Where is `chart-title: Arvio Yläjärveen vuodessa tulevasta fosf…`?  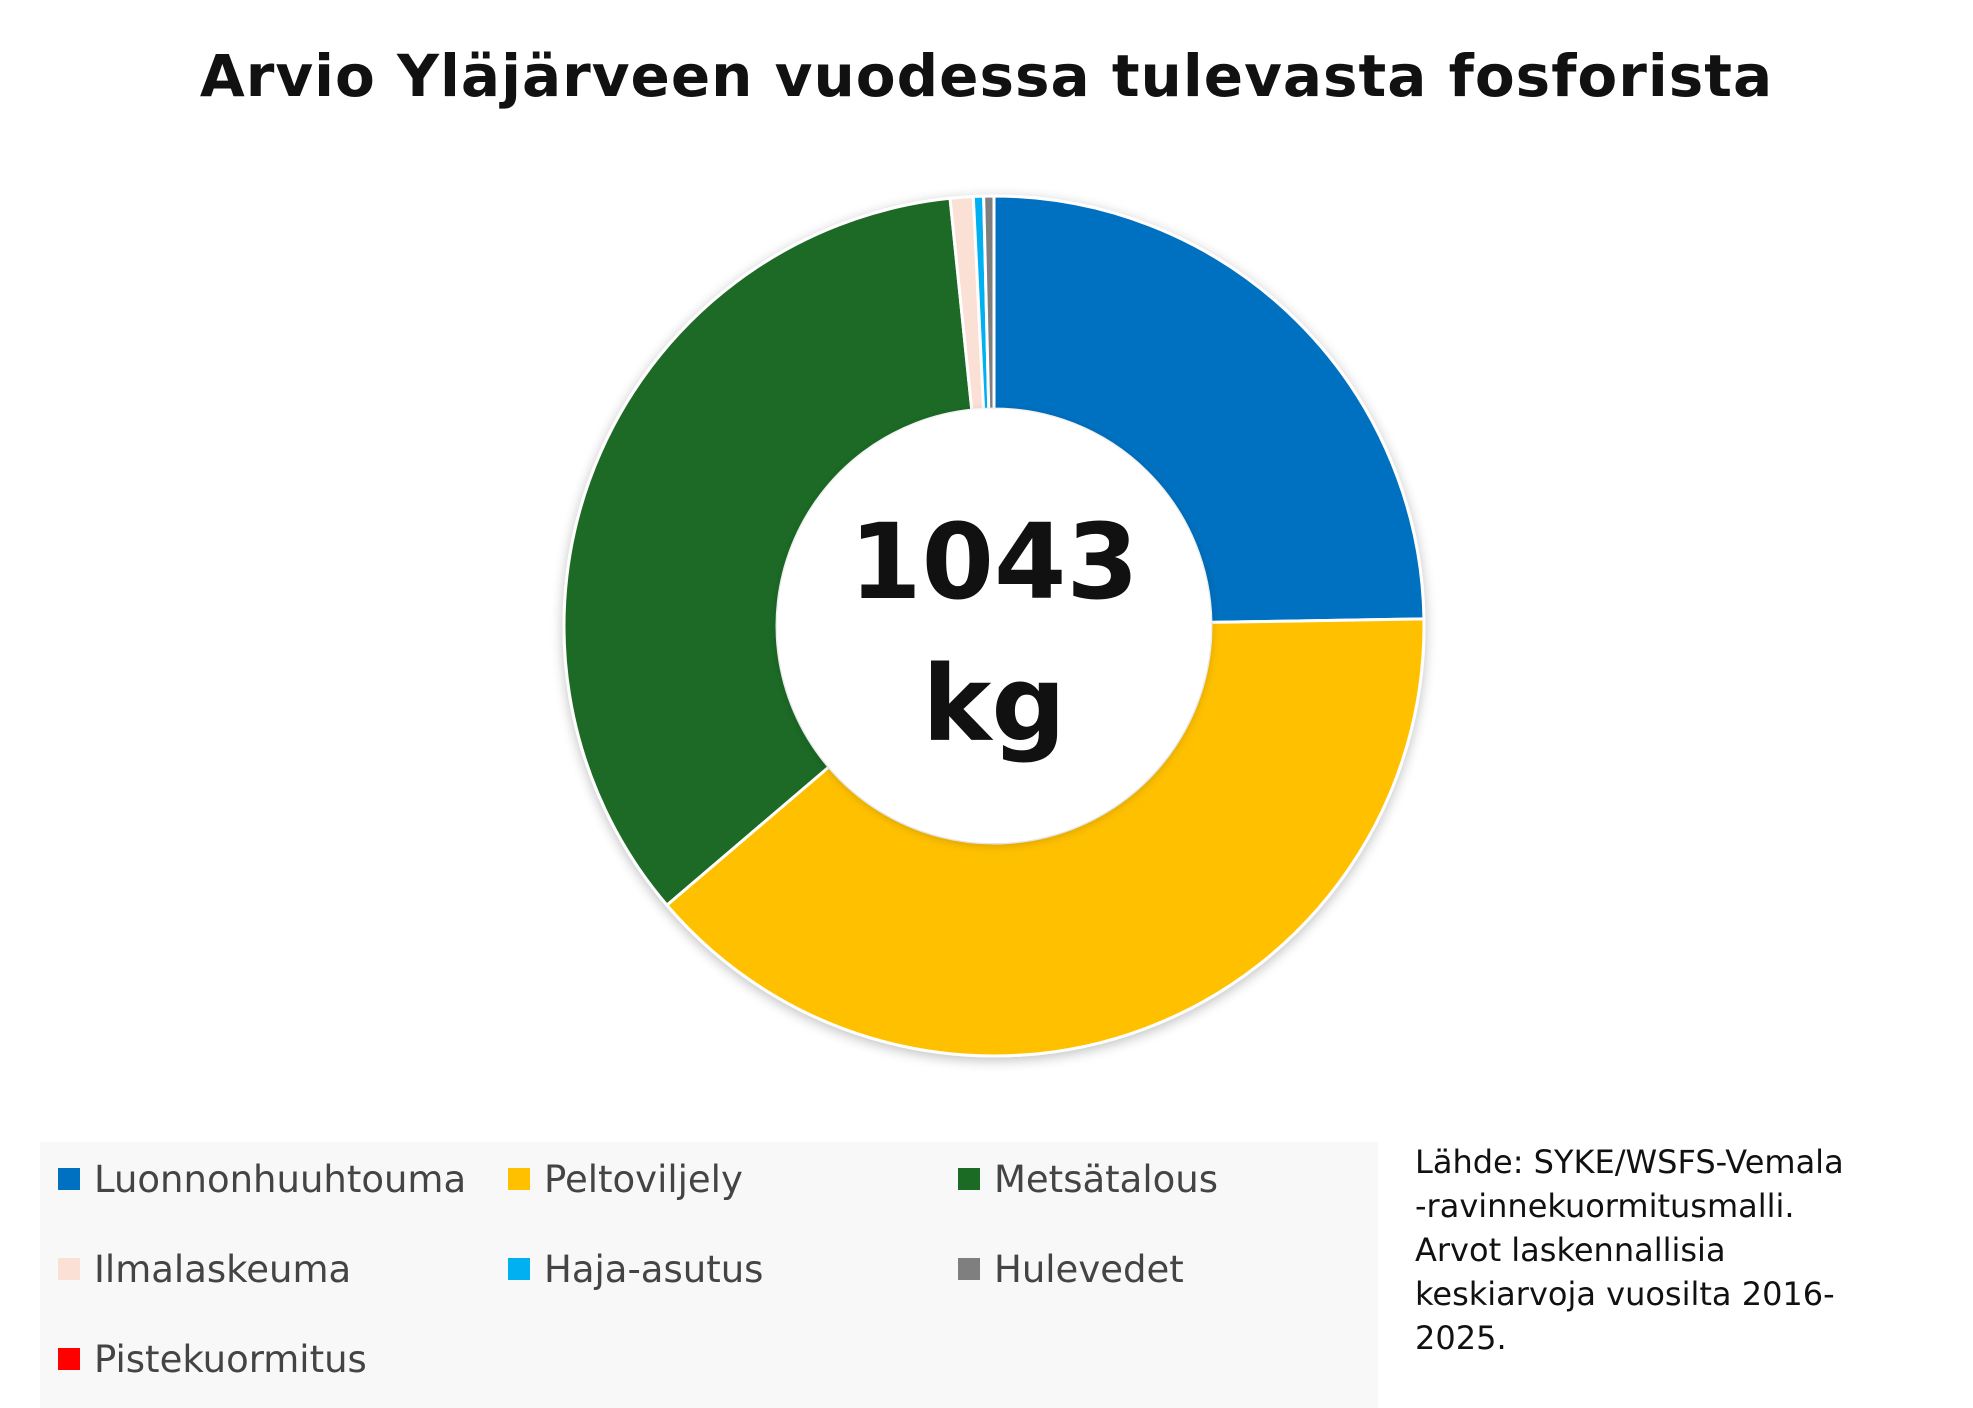
chart-title: Arvio Yläjärveen vuodessa tulevasta fosf… is located at coordinates (986, 76).